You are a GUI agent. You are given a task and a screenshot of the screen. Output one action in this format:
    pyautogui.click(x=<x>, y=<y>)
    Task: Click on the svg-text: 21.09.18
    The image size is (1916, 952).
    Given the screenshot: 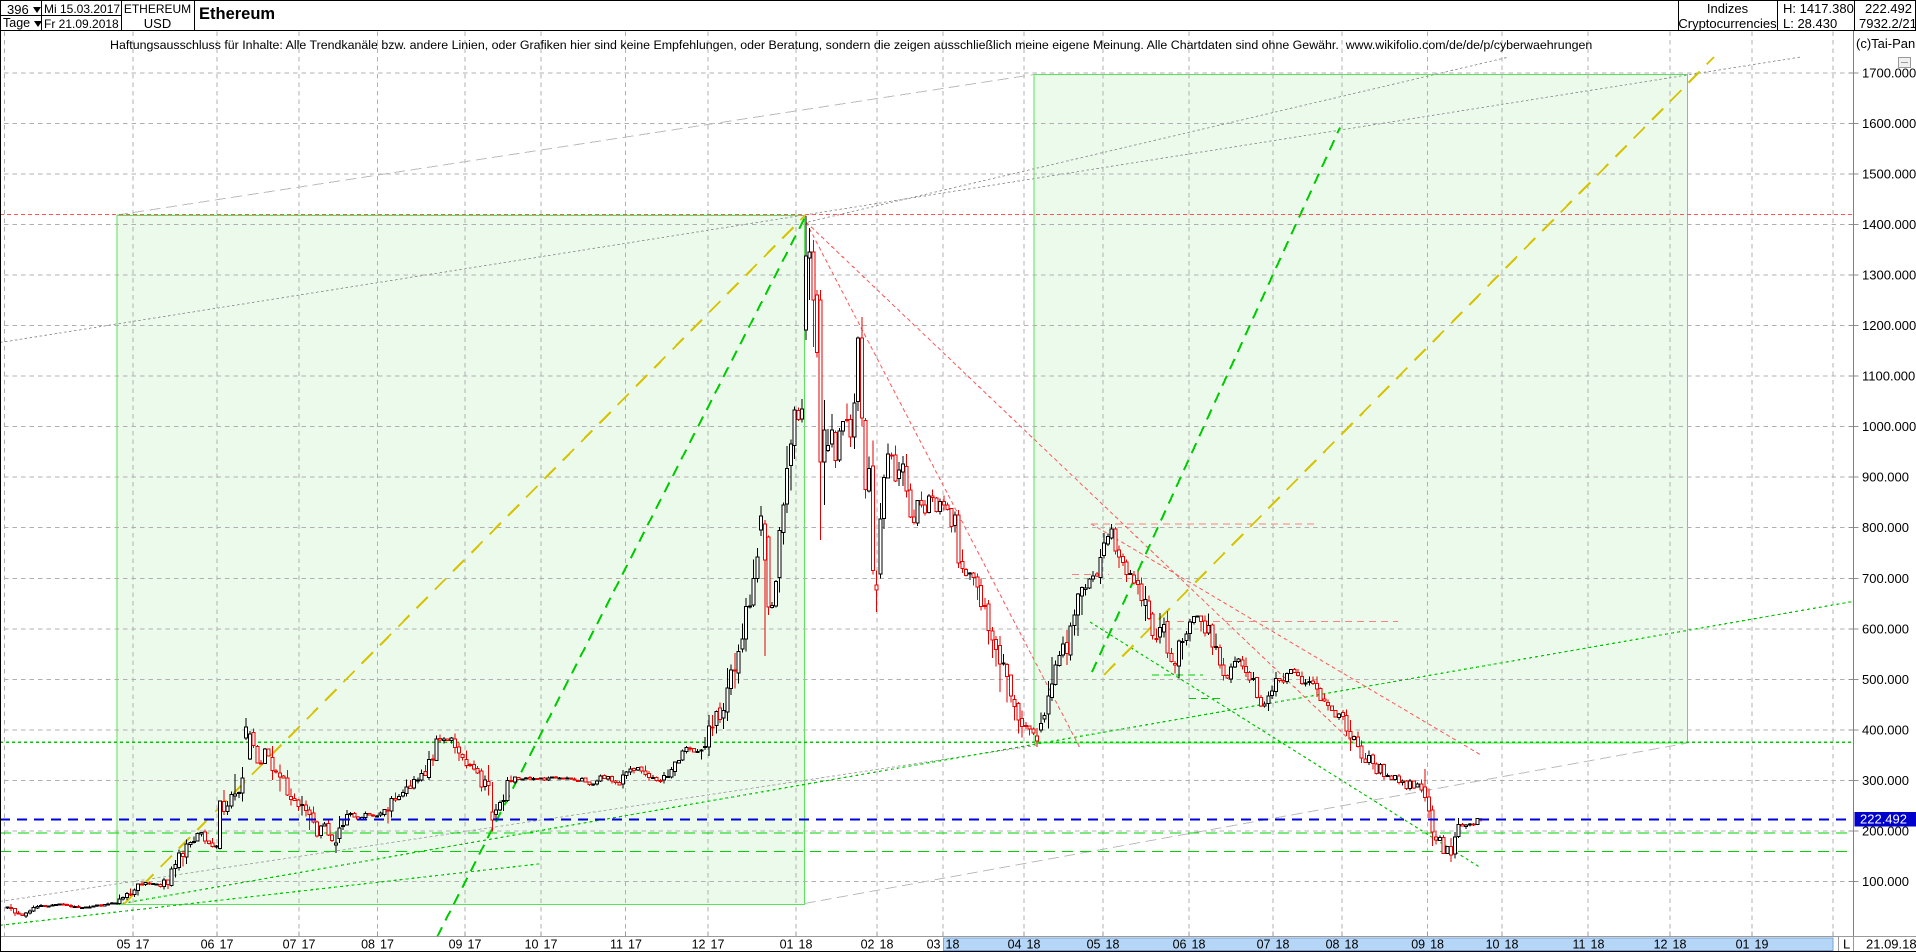 What is the action you would take?
    pyautogui.click(x=1891, y=944)
    